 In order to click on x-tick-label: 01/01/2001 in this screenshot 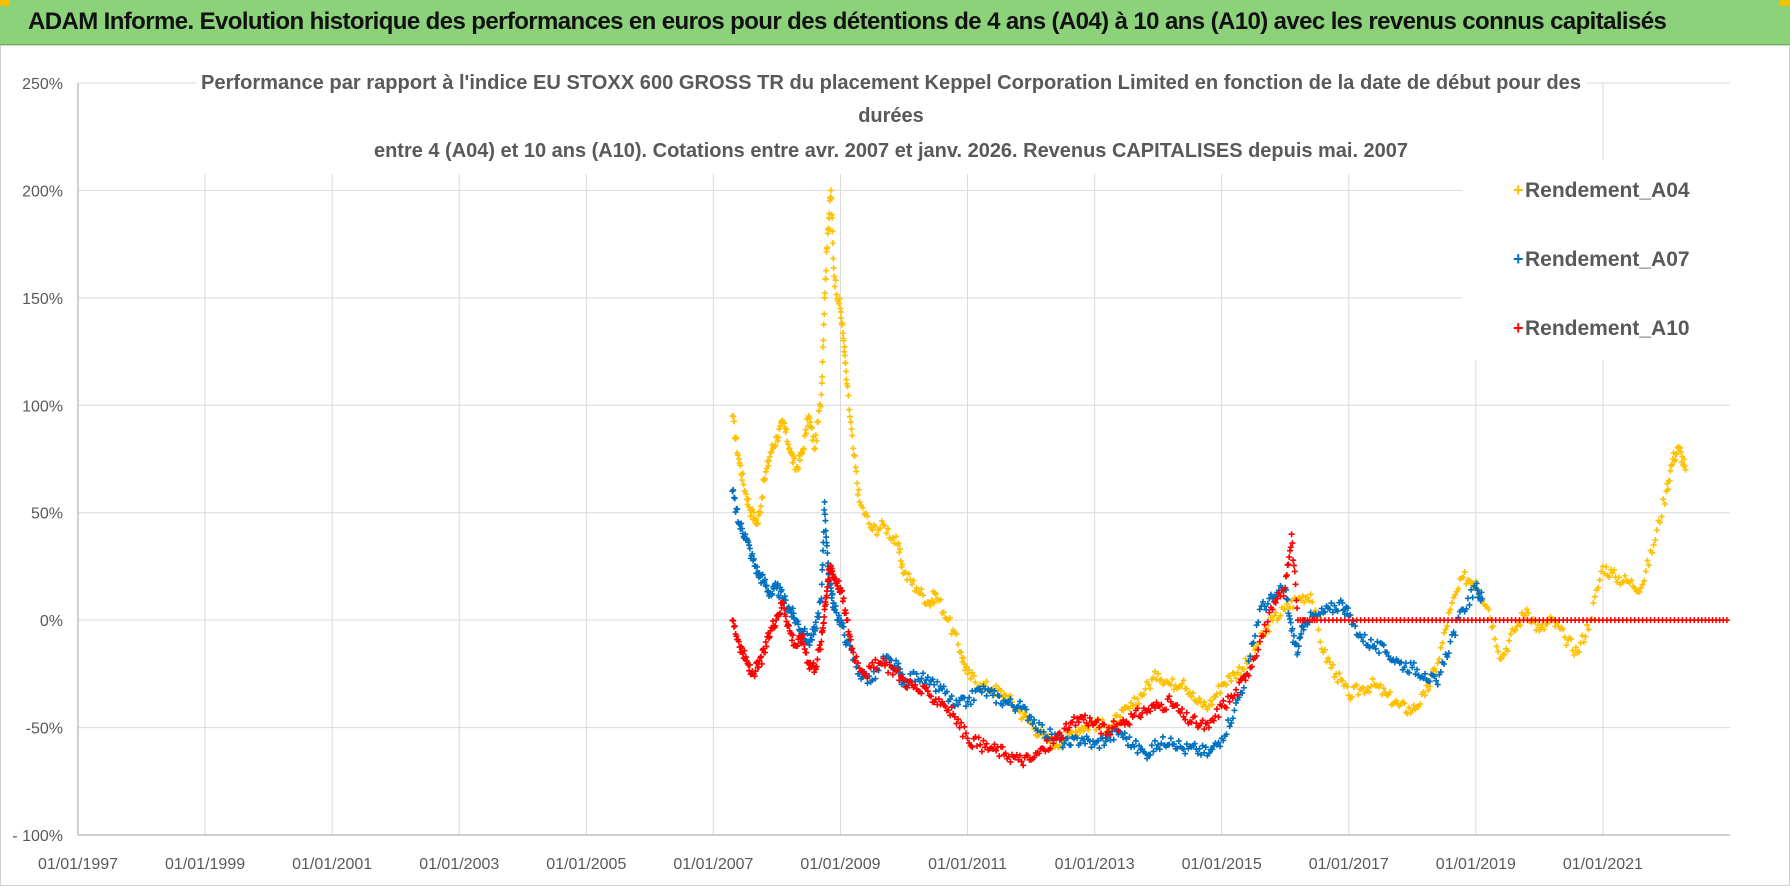, I will do `click(332, 864)`.